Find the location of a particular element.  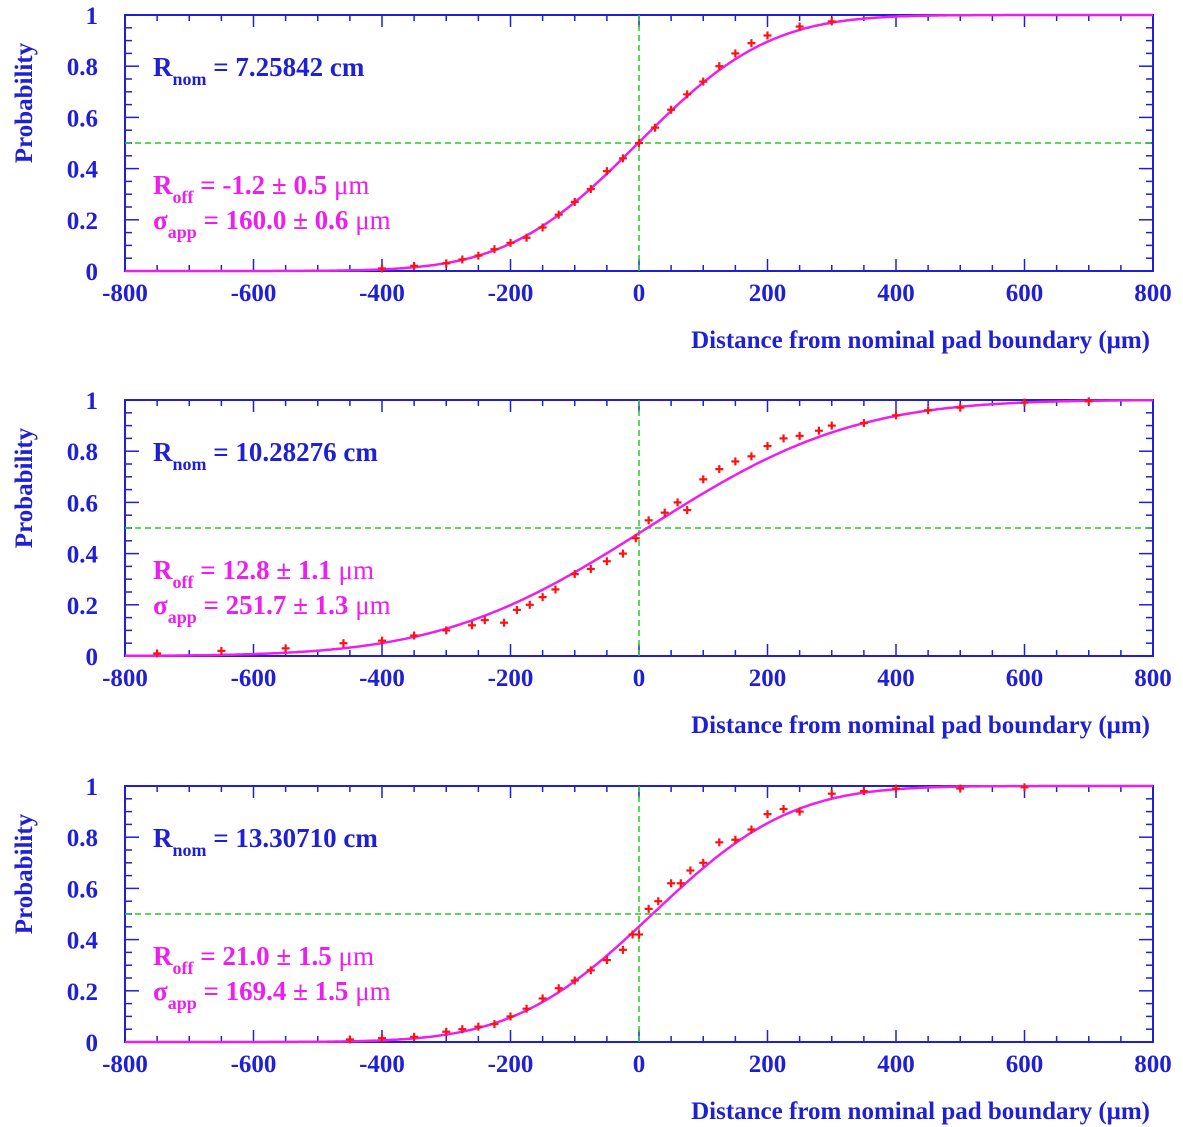

x-tick-label: -600 is located at coordinates (254, 678).